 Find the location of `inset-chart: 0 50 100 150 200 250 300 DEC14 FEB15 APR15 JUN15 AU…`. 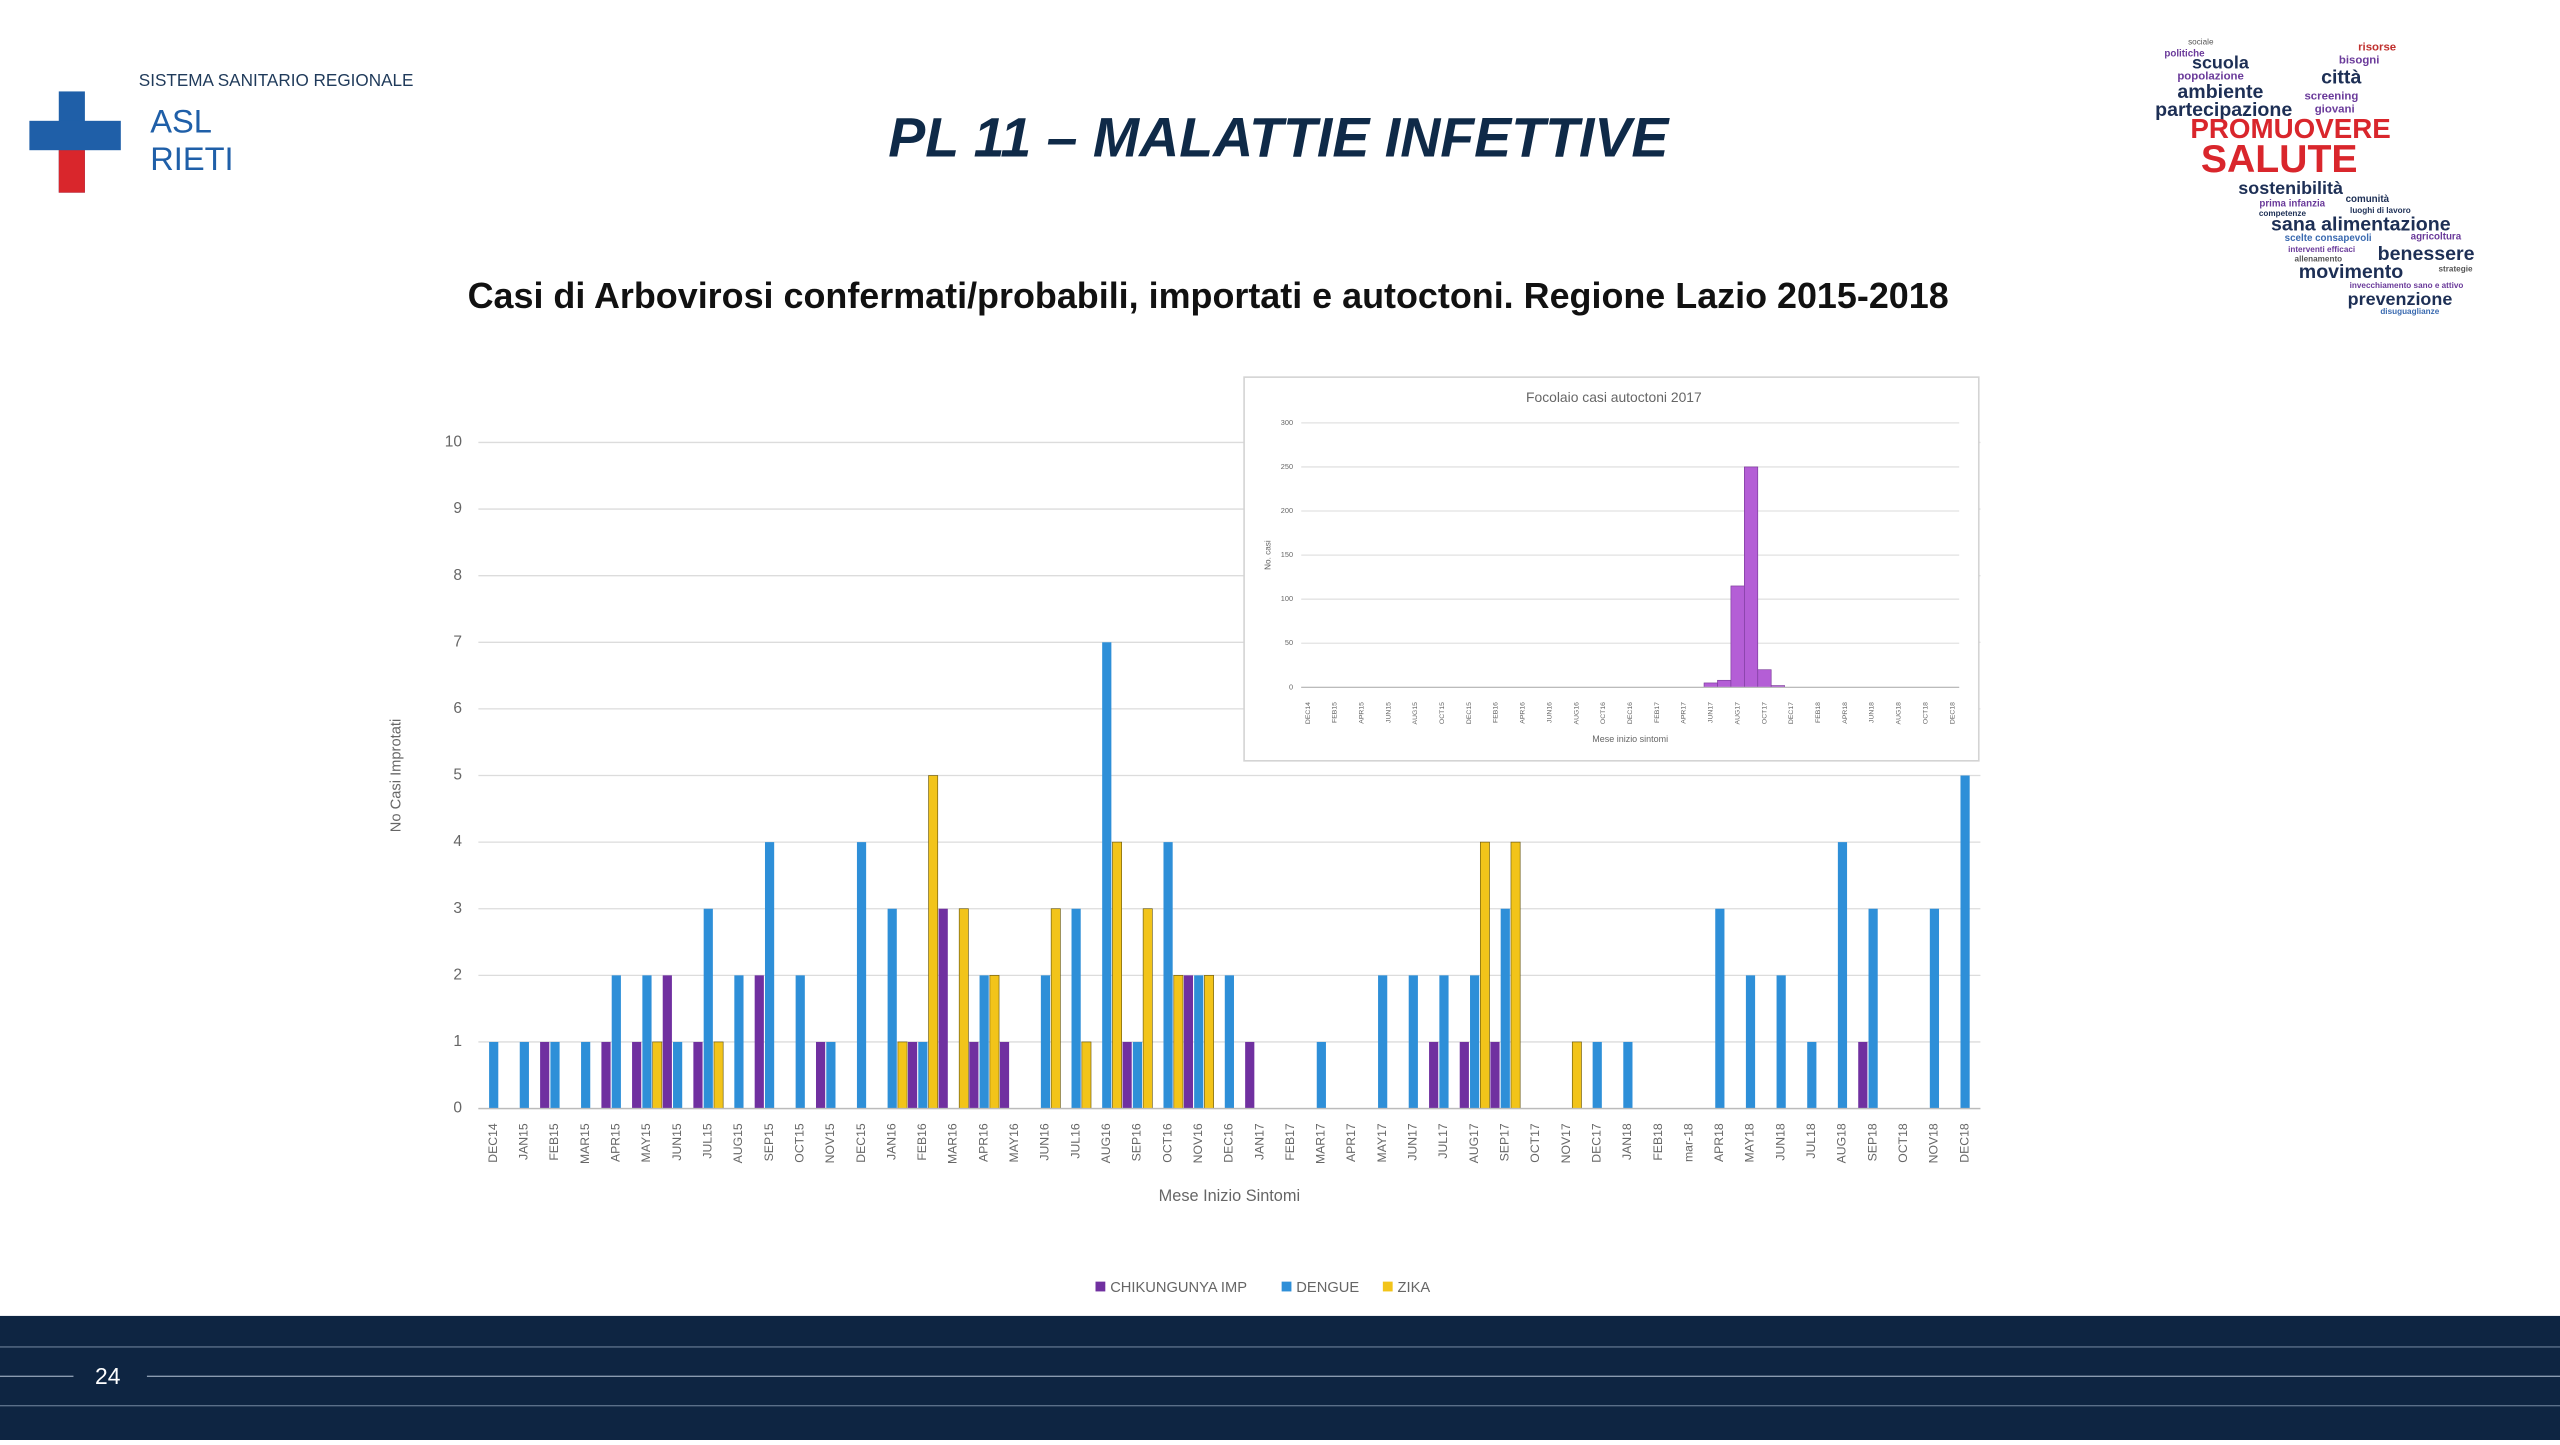

inset-chart: 0 50 100 150 200 250 300 DEC14 FEB15 APR15 JUN15 AU… is located at coordinates (1612, 566).